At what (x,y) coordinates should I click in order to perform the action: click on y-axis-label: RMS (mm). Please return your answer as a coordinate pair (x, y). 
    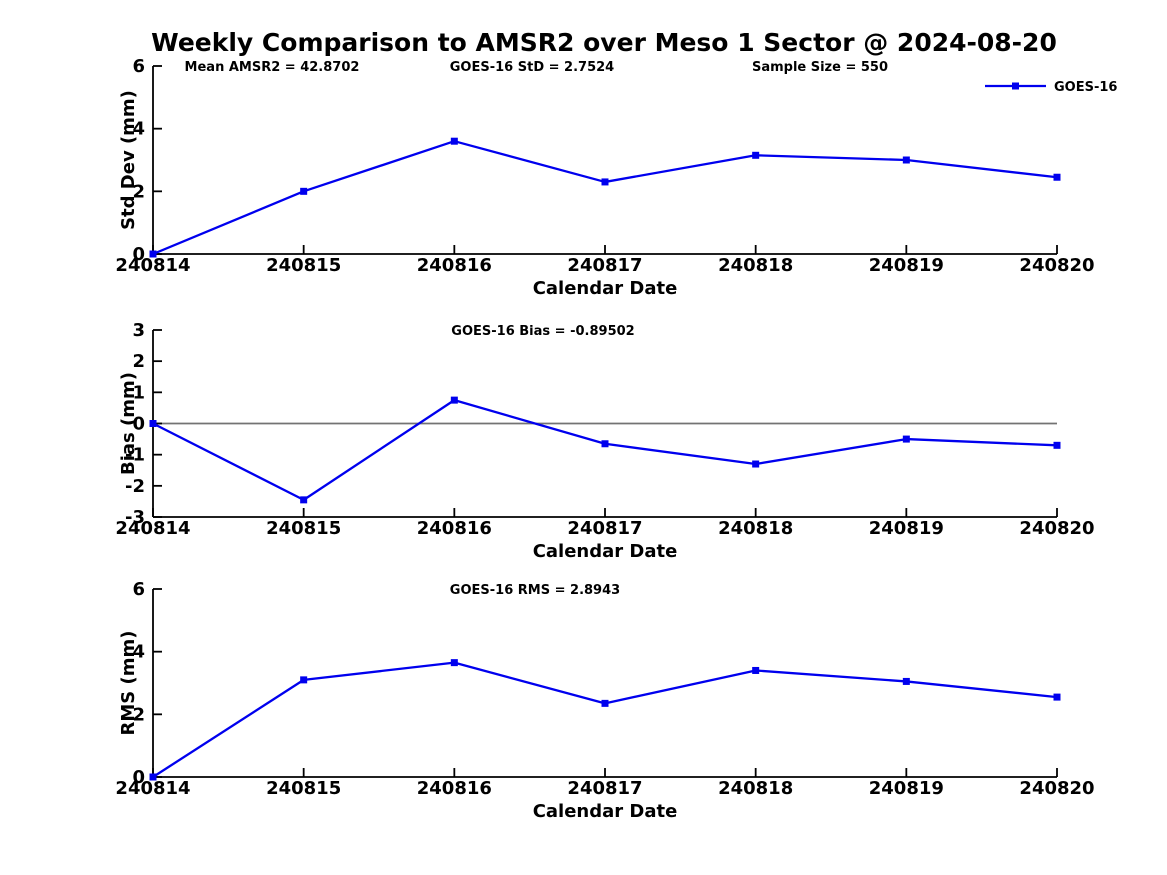
    Looking at the image, I should click on (128, 683).